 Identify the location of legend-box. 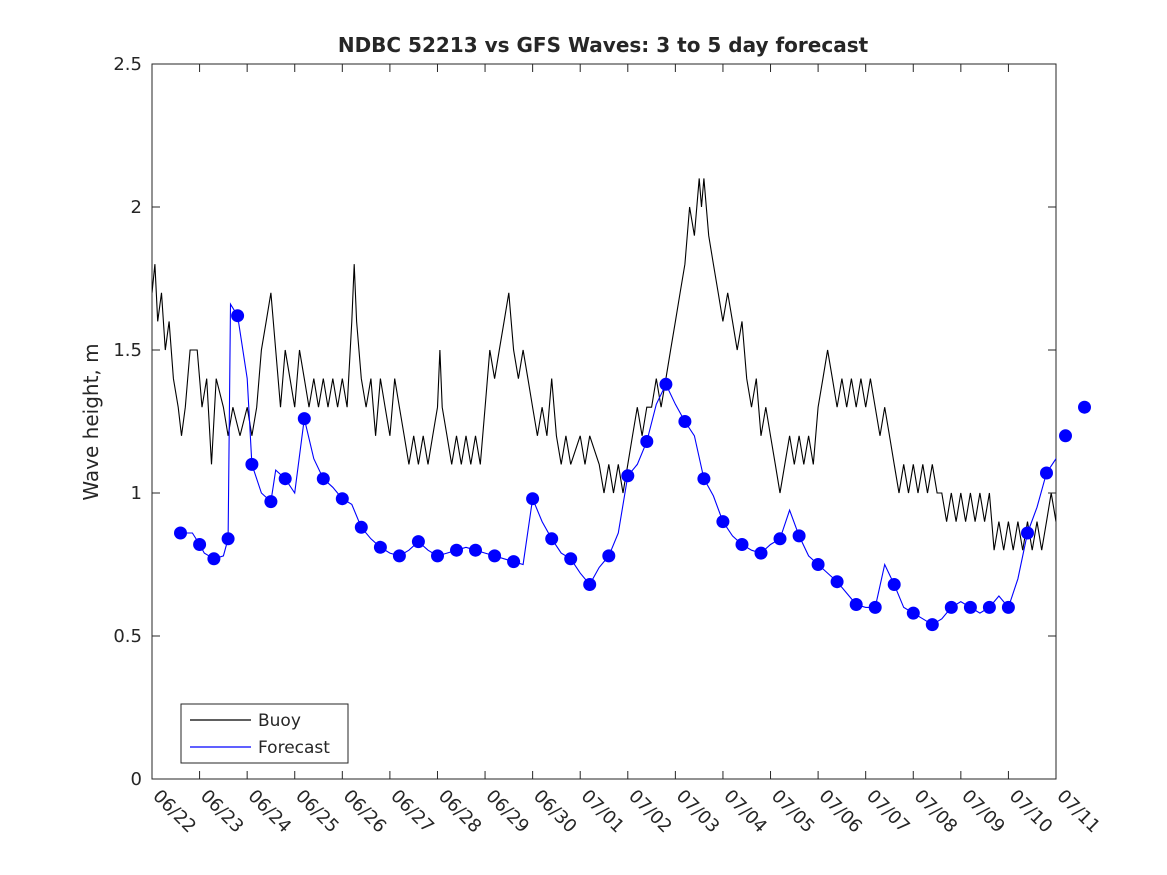
(264, 733).